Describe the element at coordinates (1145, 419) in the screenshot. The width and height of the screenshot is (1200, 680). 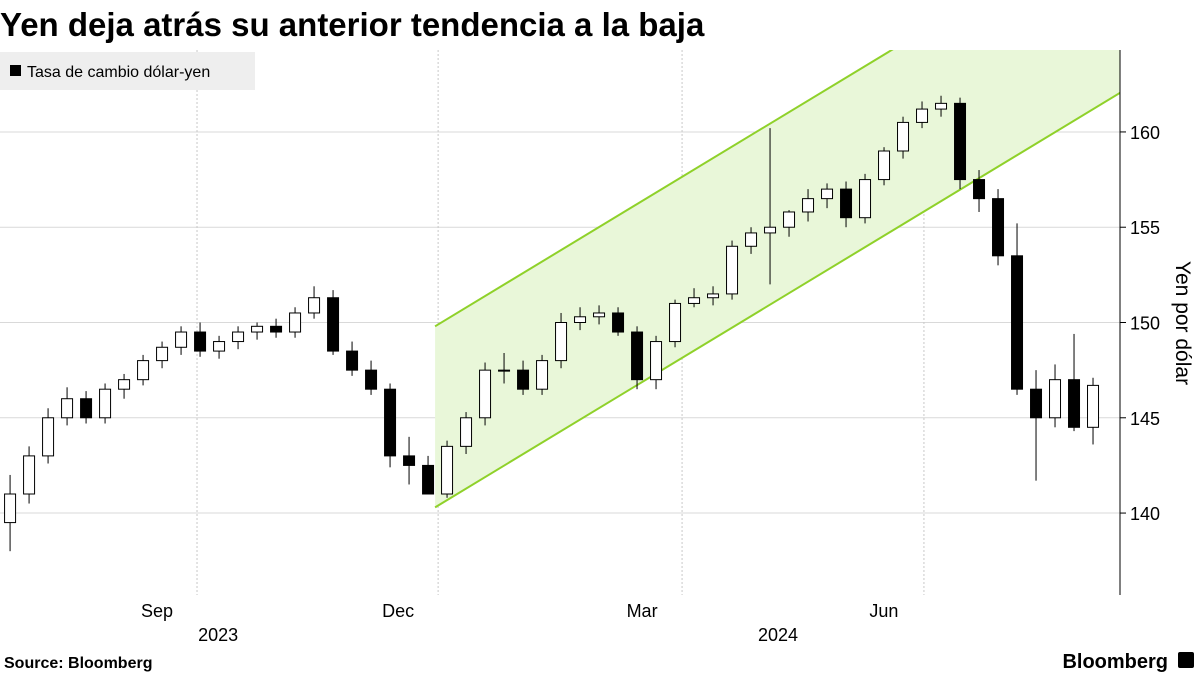
I see `y-tick-label: 145` at that location.